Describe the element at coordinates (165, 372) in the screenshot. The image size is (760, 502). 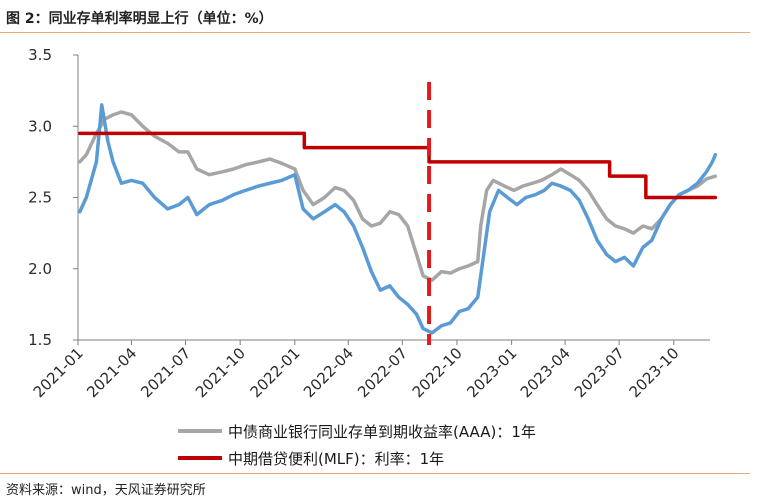
I see `x-tick-label: 2021-07` at that location.